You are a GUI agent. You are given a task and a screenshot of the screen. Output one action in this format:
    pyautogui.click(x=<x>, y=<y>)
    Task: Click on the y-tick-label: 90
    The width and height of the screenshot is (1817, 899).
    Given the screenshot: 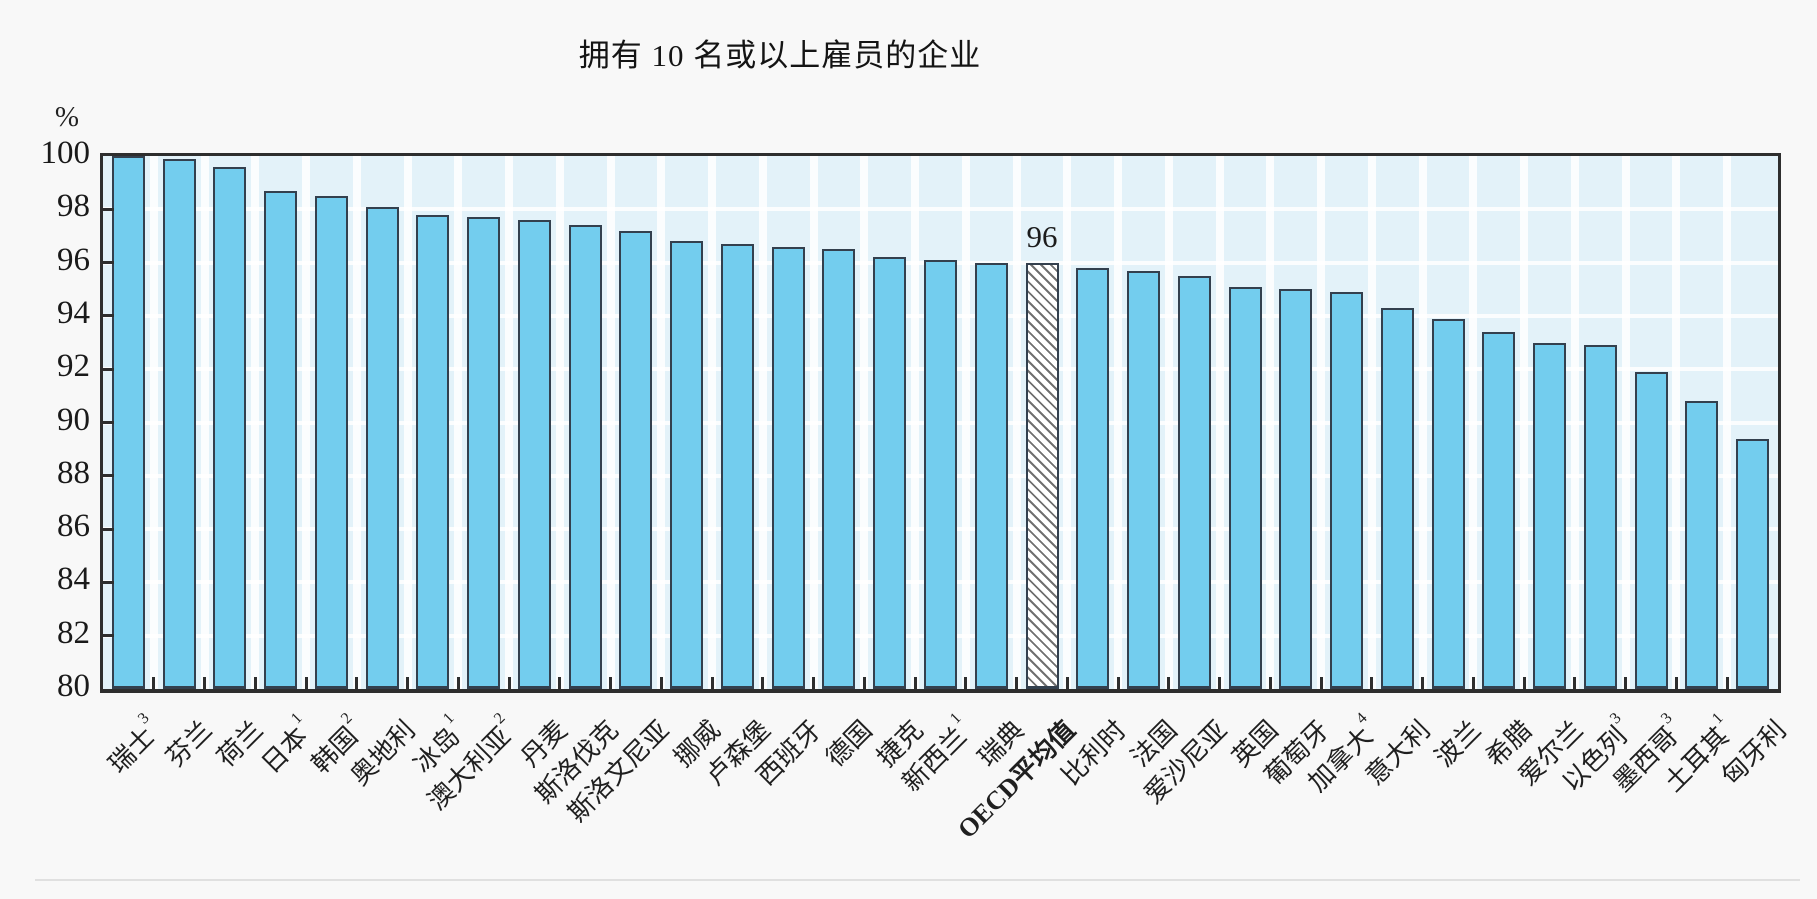 What is the action you would take?
    pyautogui.click(x=73, y=419)
    